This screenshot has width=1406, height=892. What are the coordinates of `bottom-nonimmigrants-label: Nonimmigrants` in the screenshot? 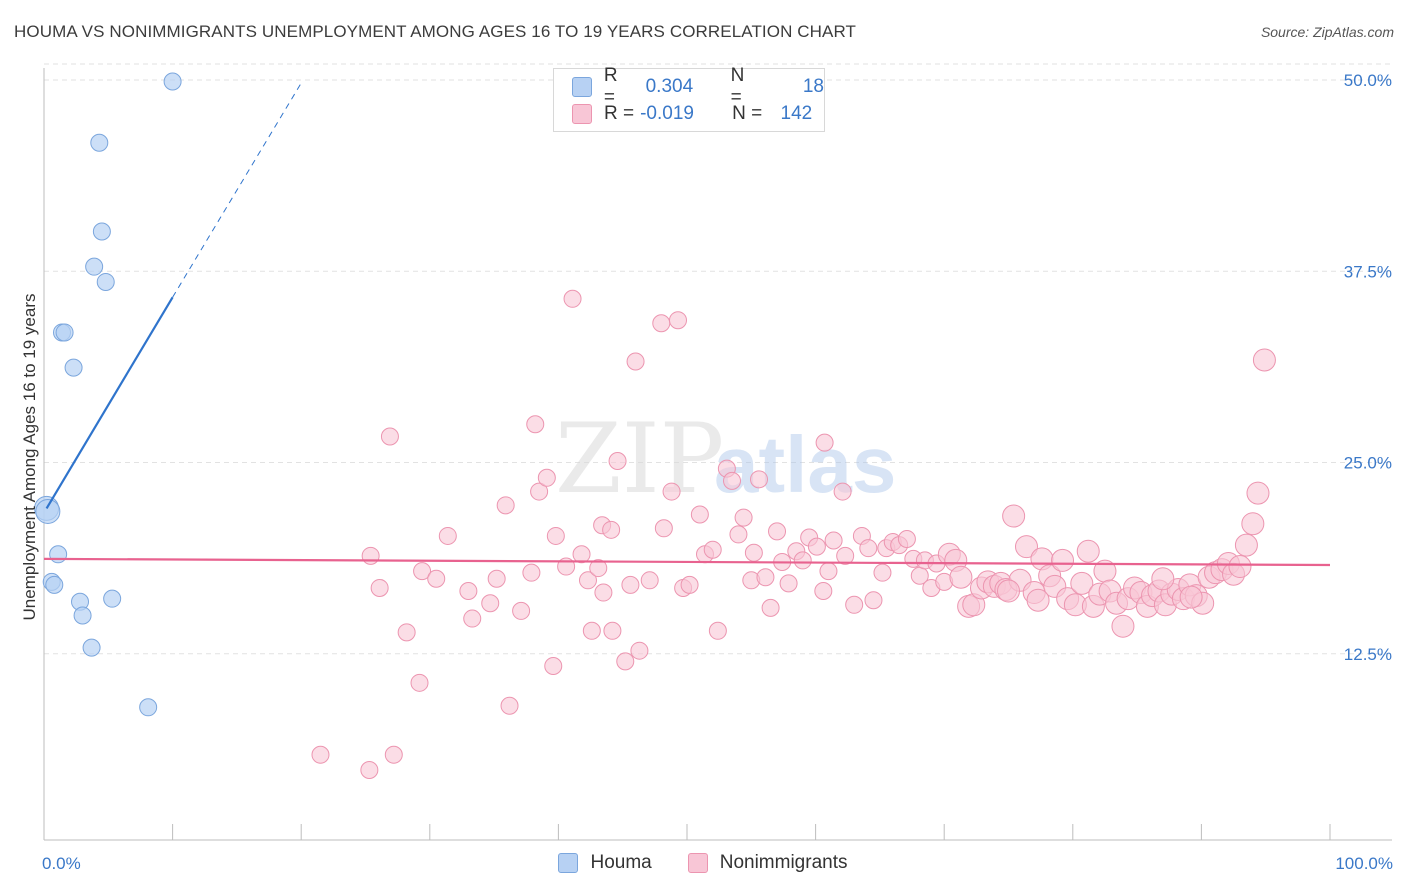 It's located at (783, 862).